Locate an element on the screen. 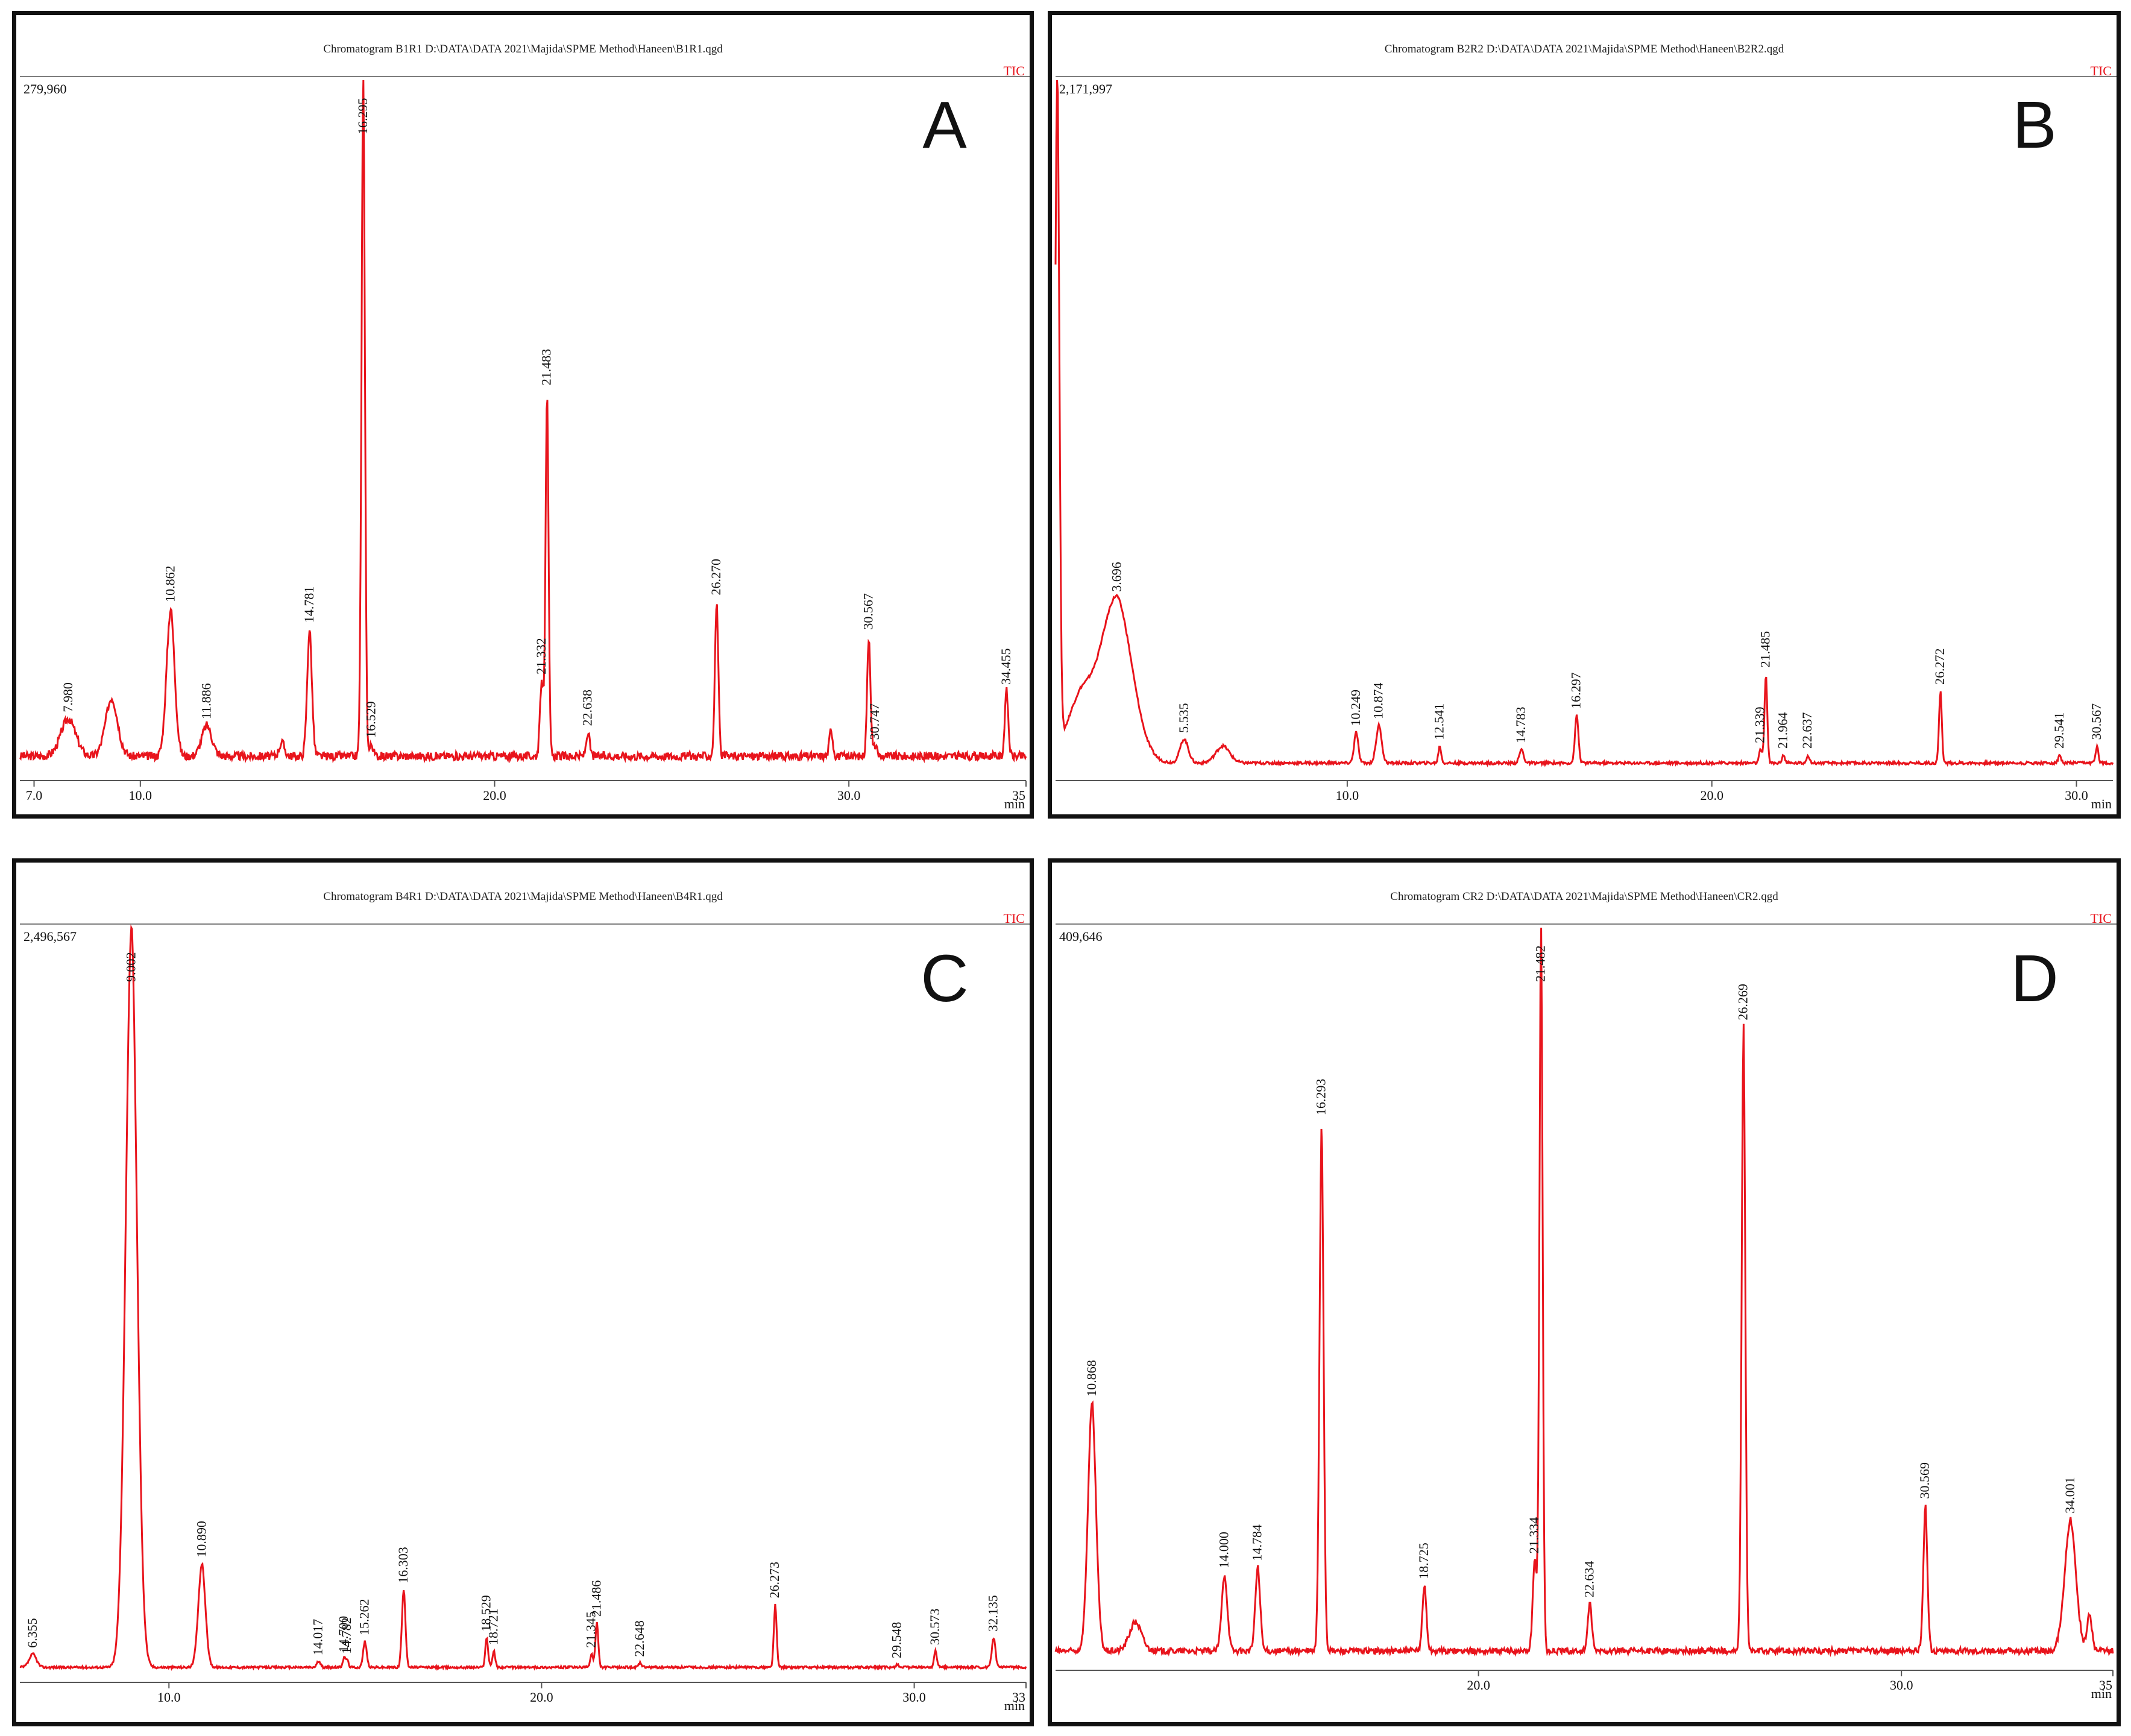 Image resolution: width=2131 pixels, height=1736 pixels. peak-label: 22.638 is located at coordinates (587, 708).